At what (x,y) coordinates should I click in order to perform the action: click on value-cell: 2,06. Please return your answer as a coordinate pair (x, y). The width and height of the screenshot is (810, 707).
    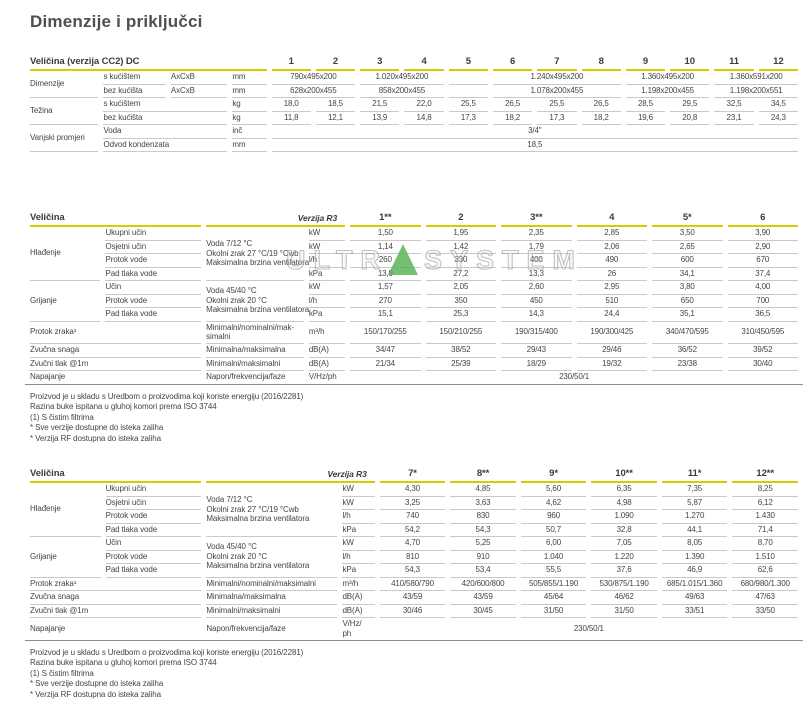
    Looking at the image, I should click on (612, 247).